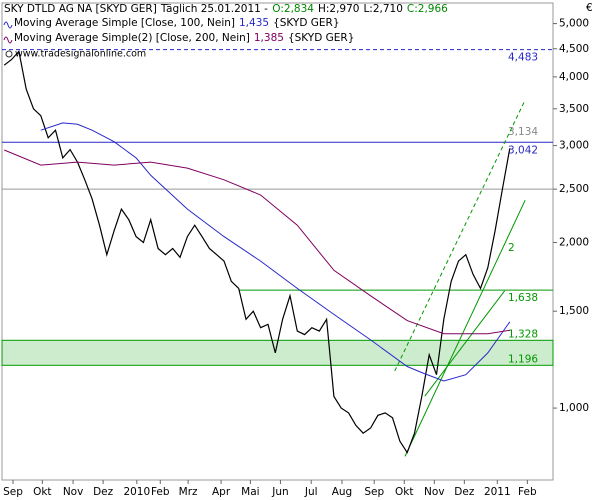 Image resolution: width=600 pixels, height=500 pixels. Describe the element at coordinates (523, 132) in the screenshot. I see `level-label: 3,134` at that location.